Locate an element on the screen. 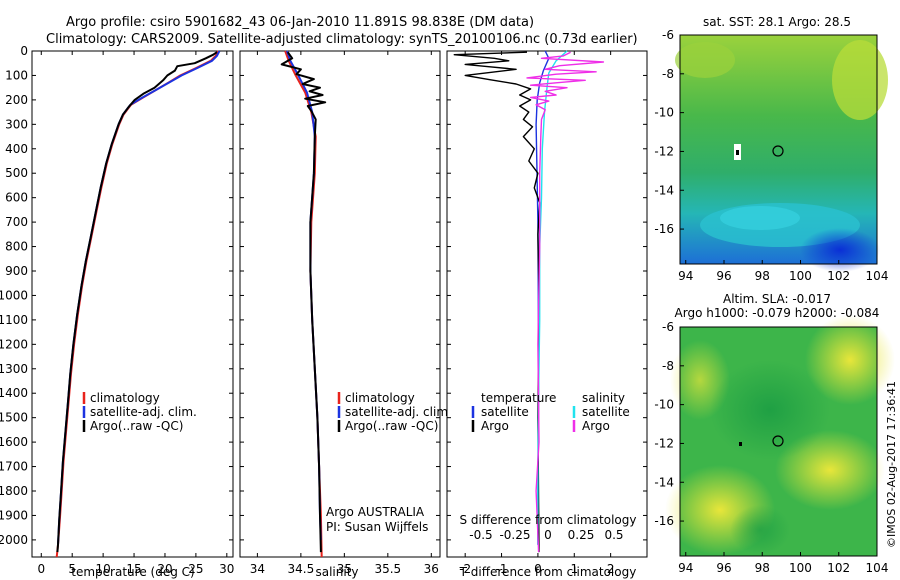  y-tick-label: 0 is located at coordinates (24, 51).